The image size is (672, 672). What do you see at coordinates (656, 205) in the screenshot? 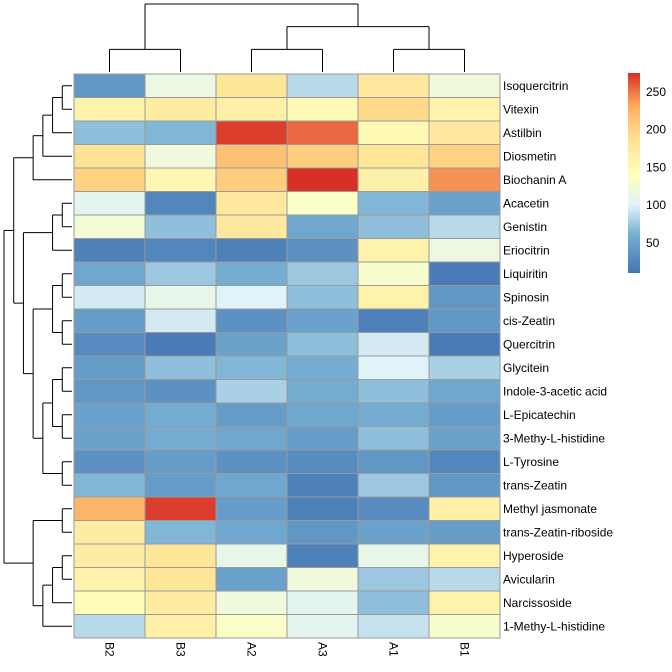
I see `legend-tick-label: 100` at bounding box center [656, 205].